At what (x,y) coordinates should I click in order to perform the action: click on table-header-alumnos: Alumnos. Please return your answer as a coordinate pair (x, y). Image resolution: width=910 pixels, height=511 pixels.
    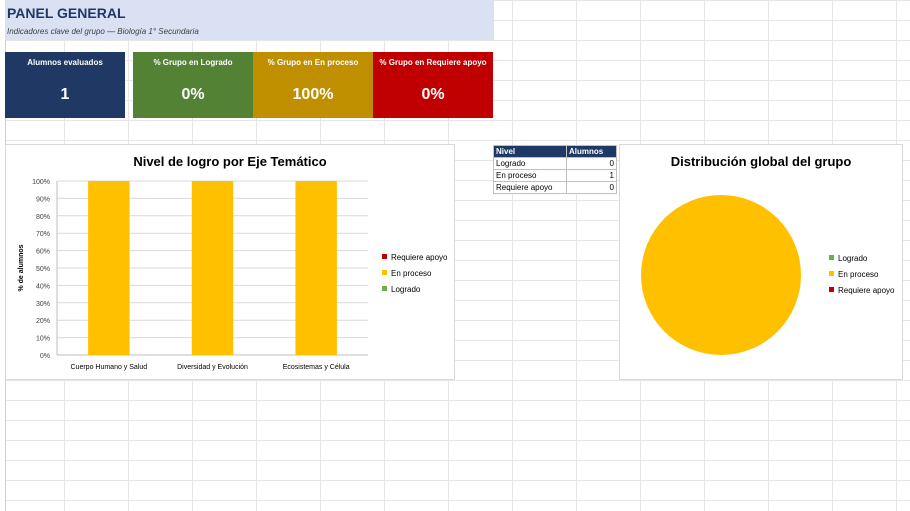
    Looking at the image, I should click on (591, 151).